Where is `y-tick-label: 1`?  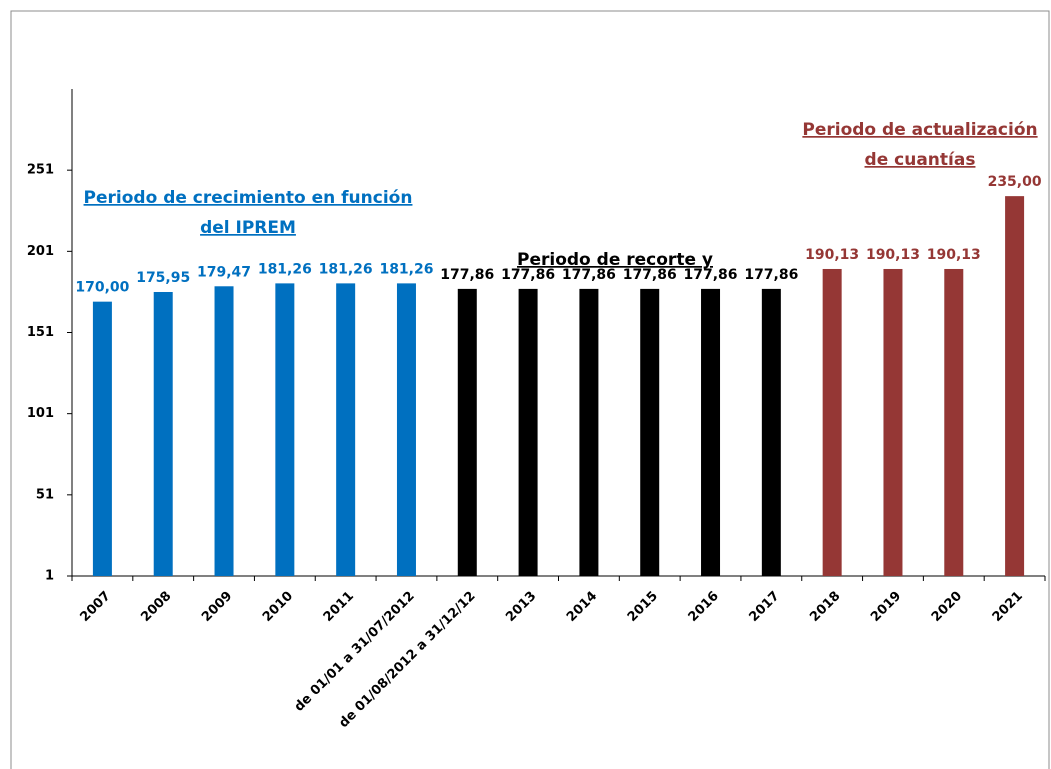
y-tick-label: 1 is located at coordinates (49, 576).